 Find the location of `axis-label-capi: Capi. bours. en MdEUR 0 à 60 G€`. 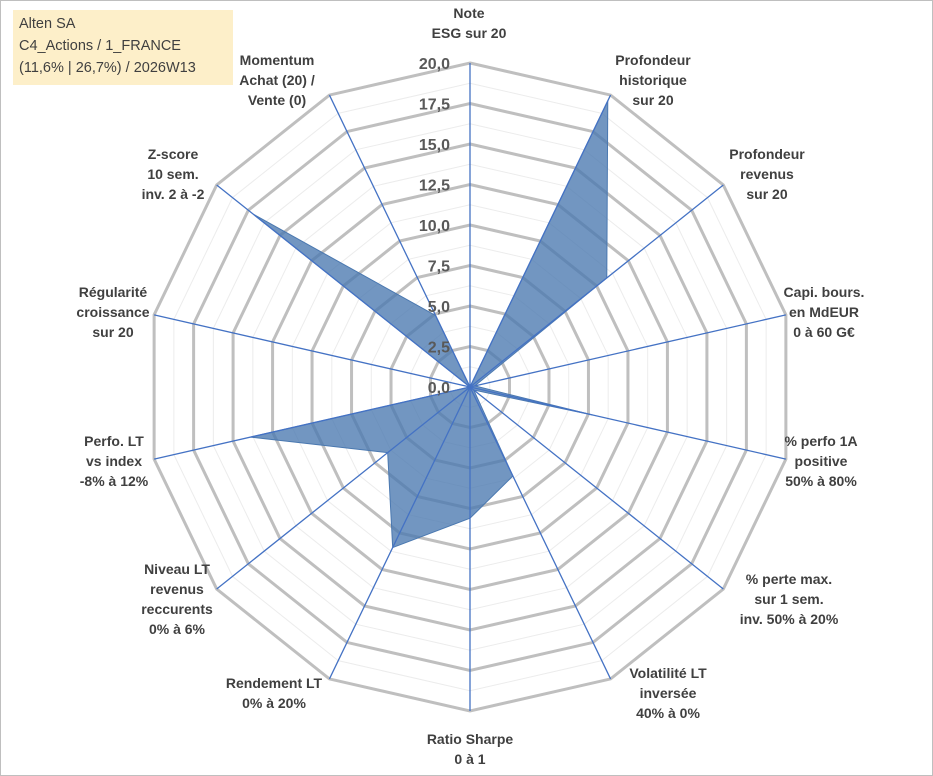

axis-label-capi: Capi. bours. en MdEUR 0 à 60 G€ is located at coordinates (824, 312).